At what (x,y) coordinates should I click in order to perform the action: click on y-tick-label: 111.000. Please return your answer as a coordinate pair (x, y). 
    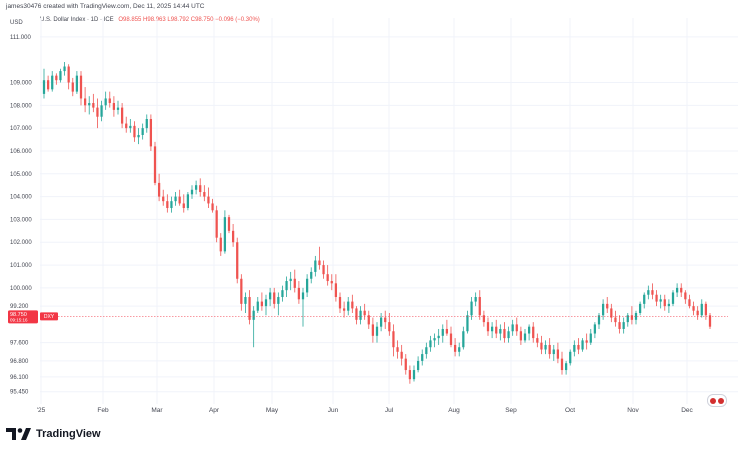
    Looking at the image, I should click on (20, 38).